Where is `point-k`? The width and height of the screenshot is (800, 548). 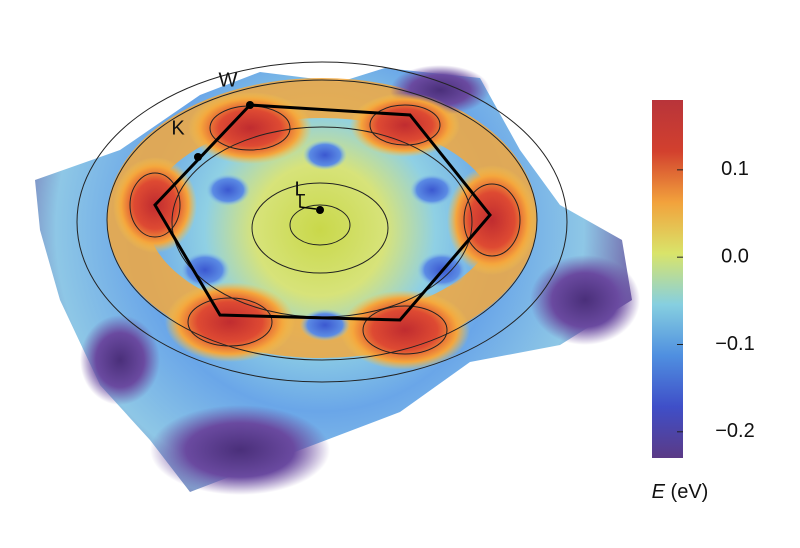 point-k is located at coordinates (198, 157).